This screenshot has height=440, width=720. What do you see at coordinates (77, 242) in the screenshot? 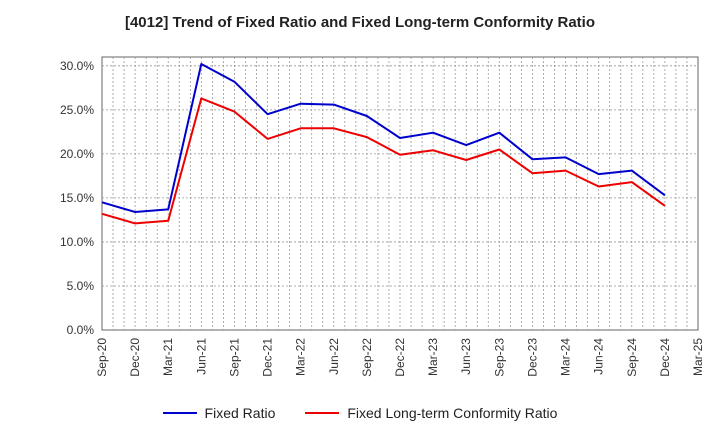
I see `y-tick-label: 10.0%` at bounding box center [77, 242].